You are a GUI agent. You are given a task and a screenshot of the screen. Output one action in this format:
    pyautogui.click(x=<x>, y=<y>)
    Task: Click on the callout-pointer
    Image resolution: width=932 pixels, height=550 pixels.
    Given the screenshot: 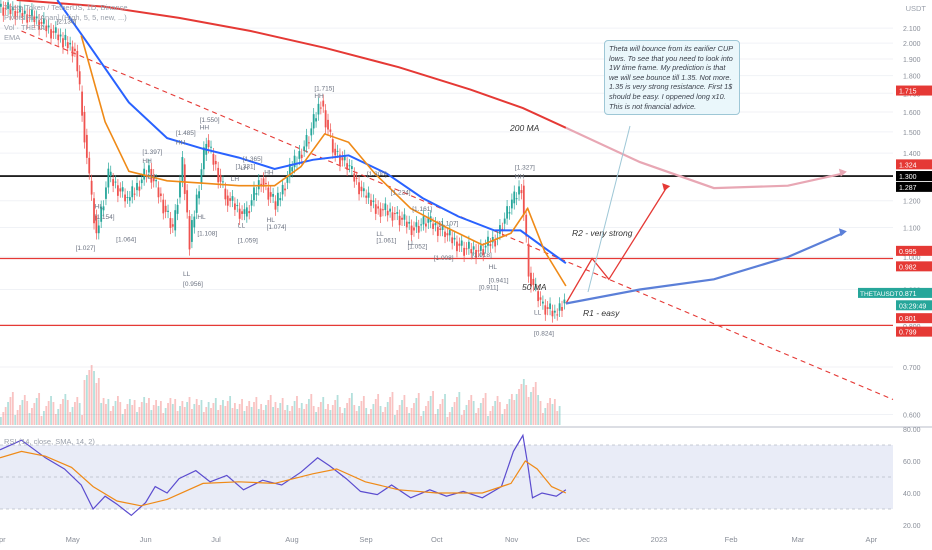 What is the action you would take?
    pyautogui.click(x=609, y=209)
    